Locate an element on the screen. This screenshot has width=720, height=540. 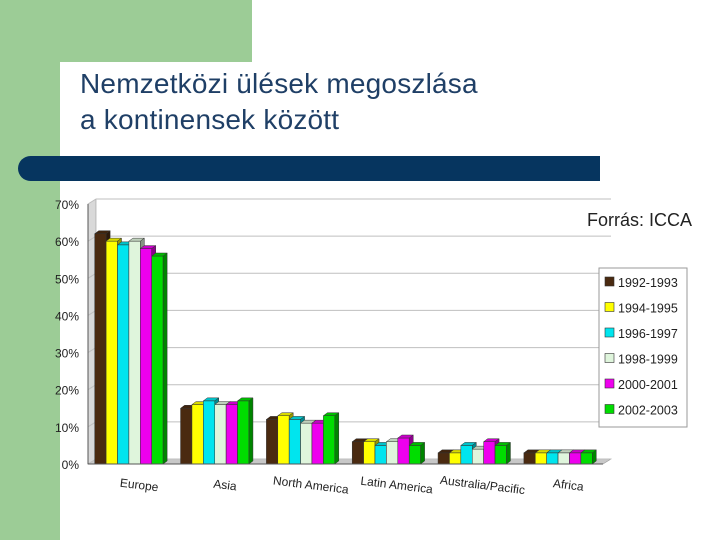
legend-label: 2002-2003 is located at coordinates (648, 411).